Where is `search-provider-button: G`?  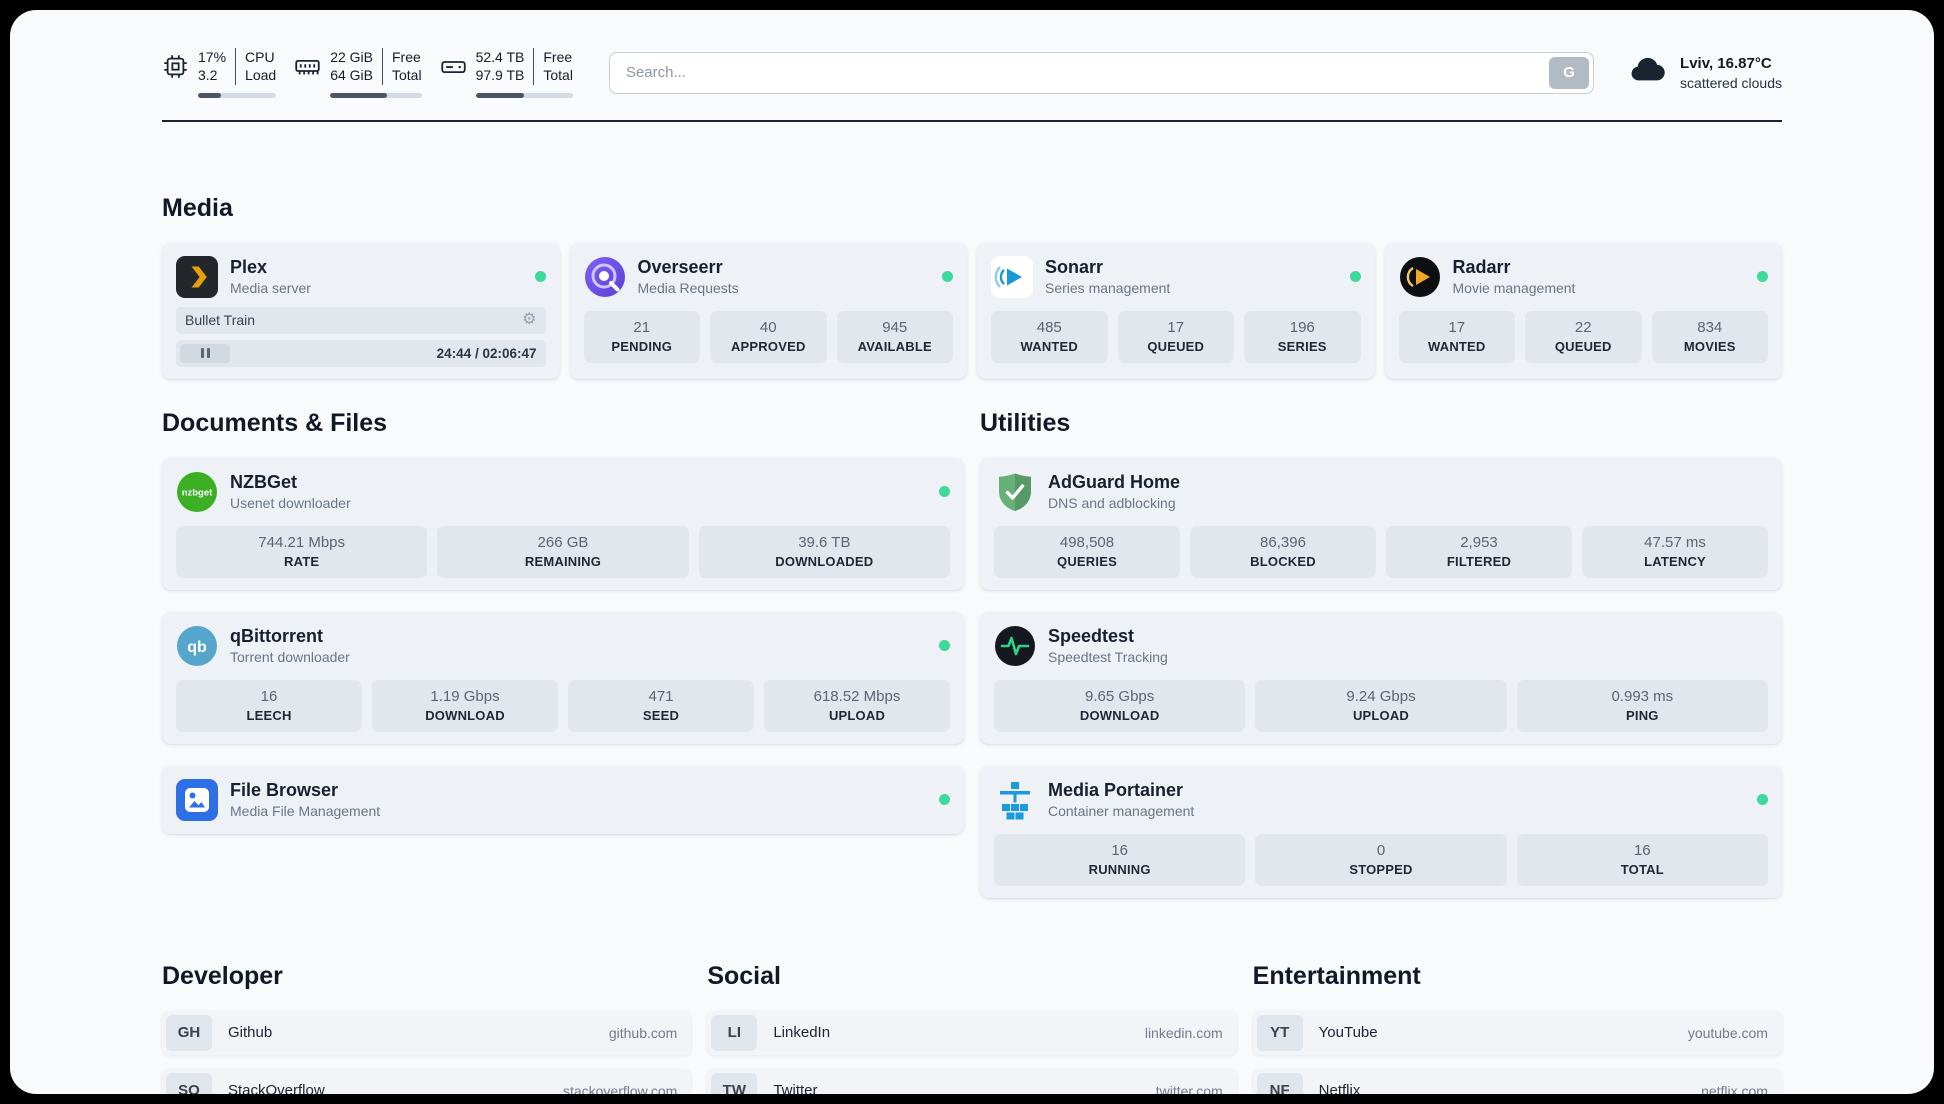 search-provider-button: G is located at coordinates (1569, 72).